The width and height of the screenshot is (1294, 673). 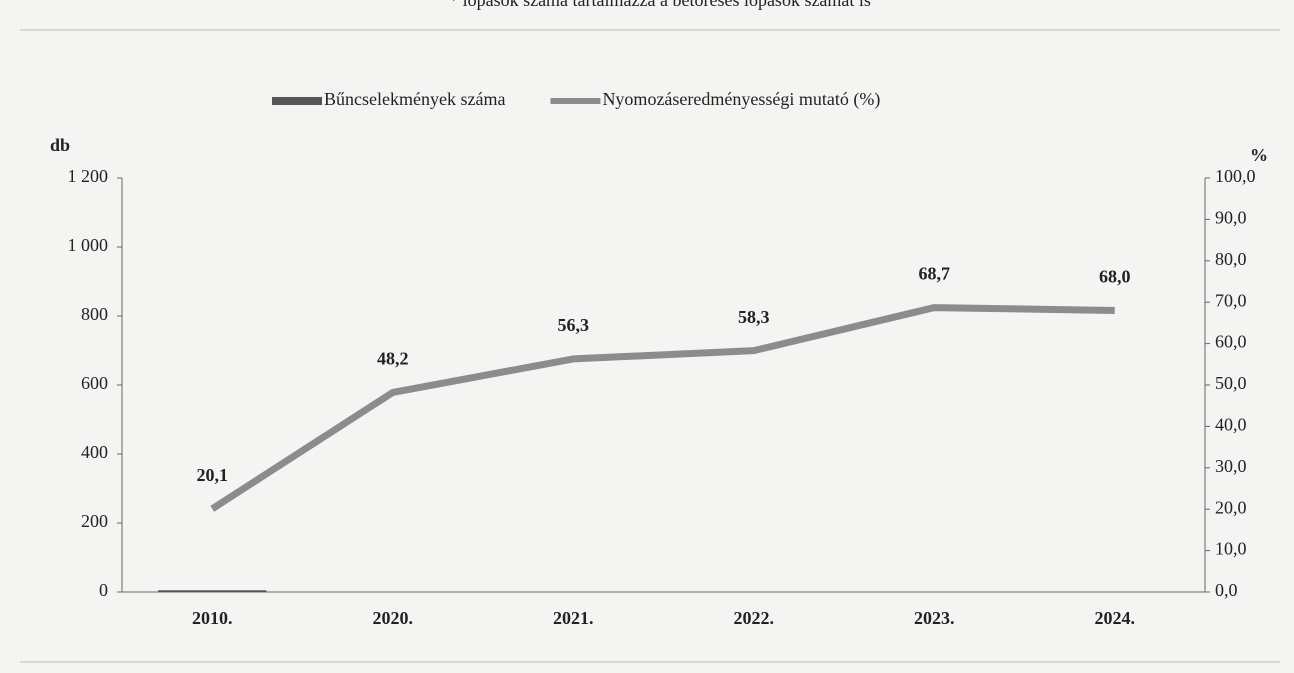 What do you see at coordinates (1259, 155) in the screenshot?
I see `y2-axis-label: %` at bounding box center [1259, 155].